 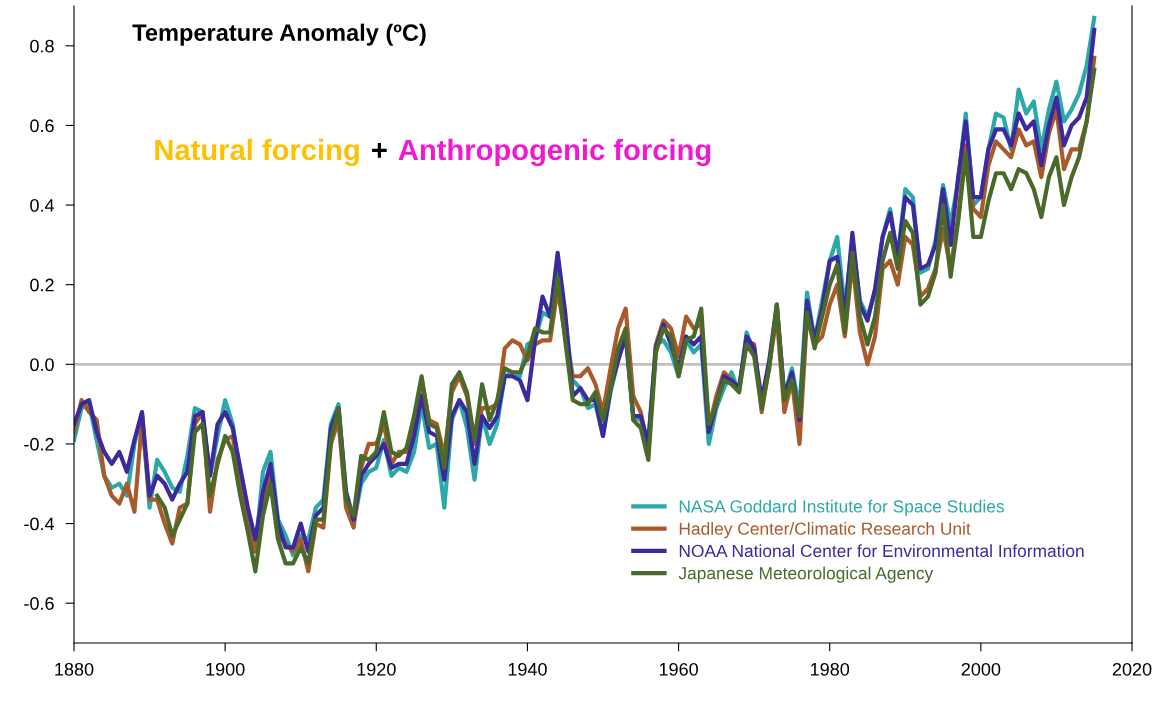 What do you see at coordinates (678, 669) in the screenshot?
I see `x-tick-label: 1960` at bounding box center [678, 669].